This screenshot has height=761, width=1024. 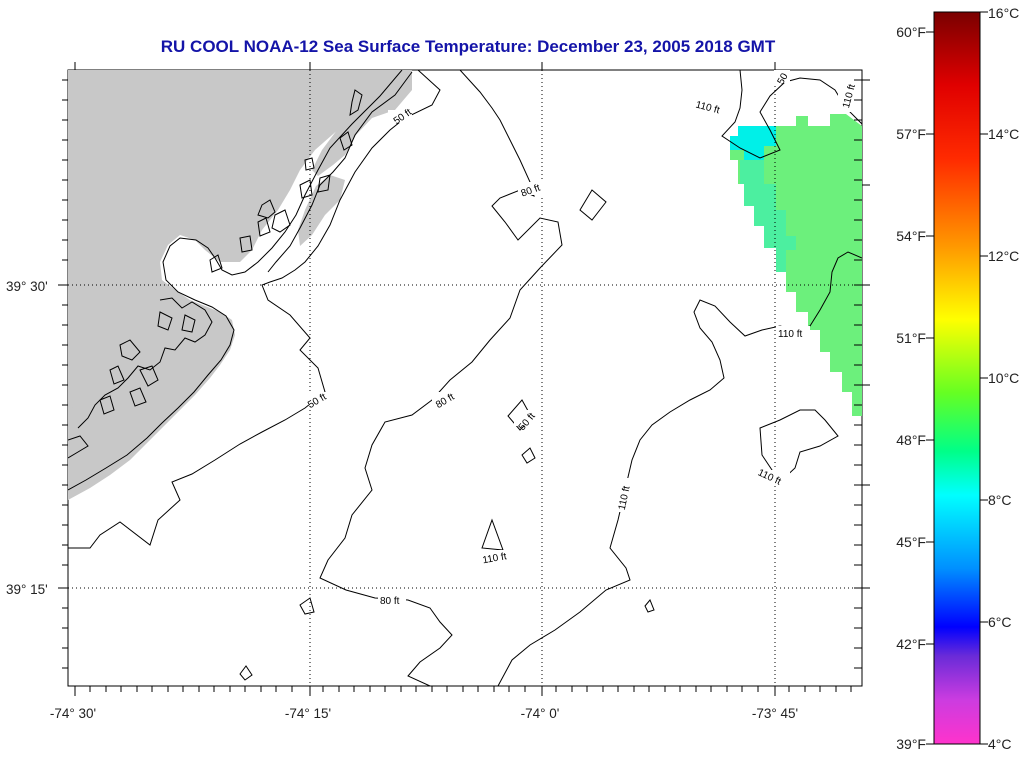 What do you see at coordinates (911, 744) in the screenshot?
I see `fahrenheit-label: 39°F` at bounding box center [911, 744].